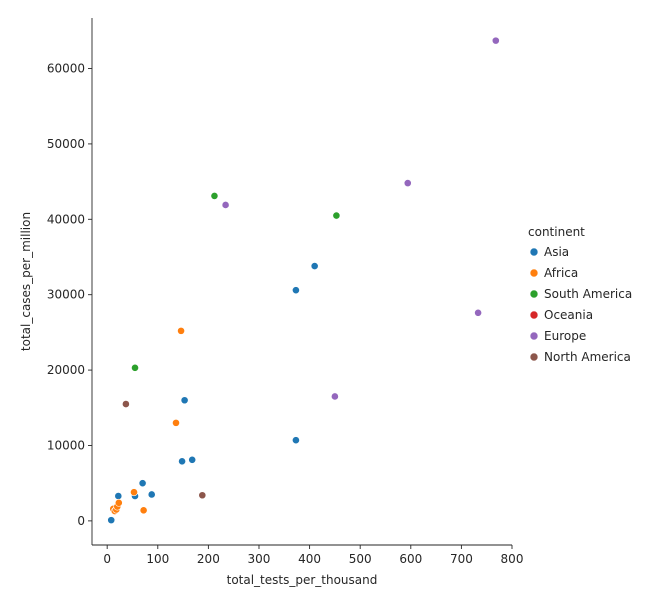  Describe the element at coordinates (213, 393) in the screenshot. I see `series-asia` at that location.